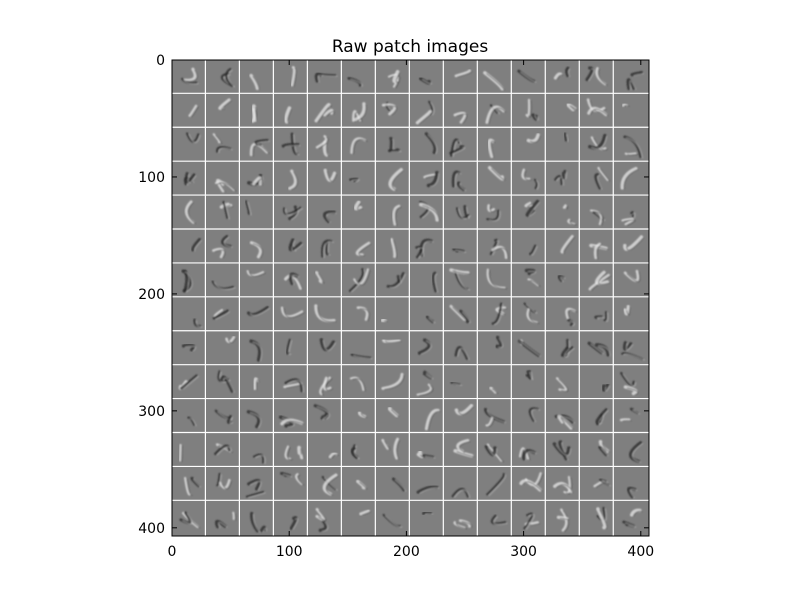  What do you see at coordinates (172, 552) in the screenshot?
I see `x-tick-label: 0` at bounding box center [172, 552].